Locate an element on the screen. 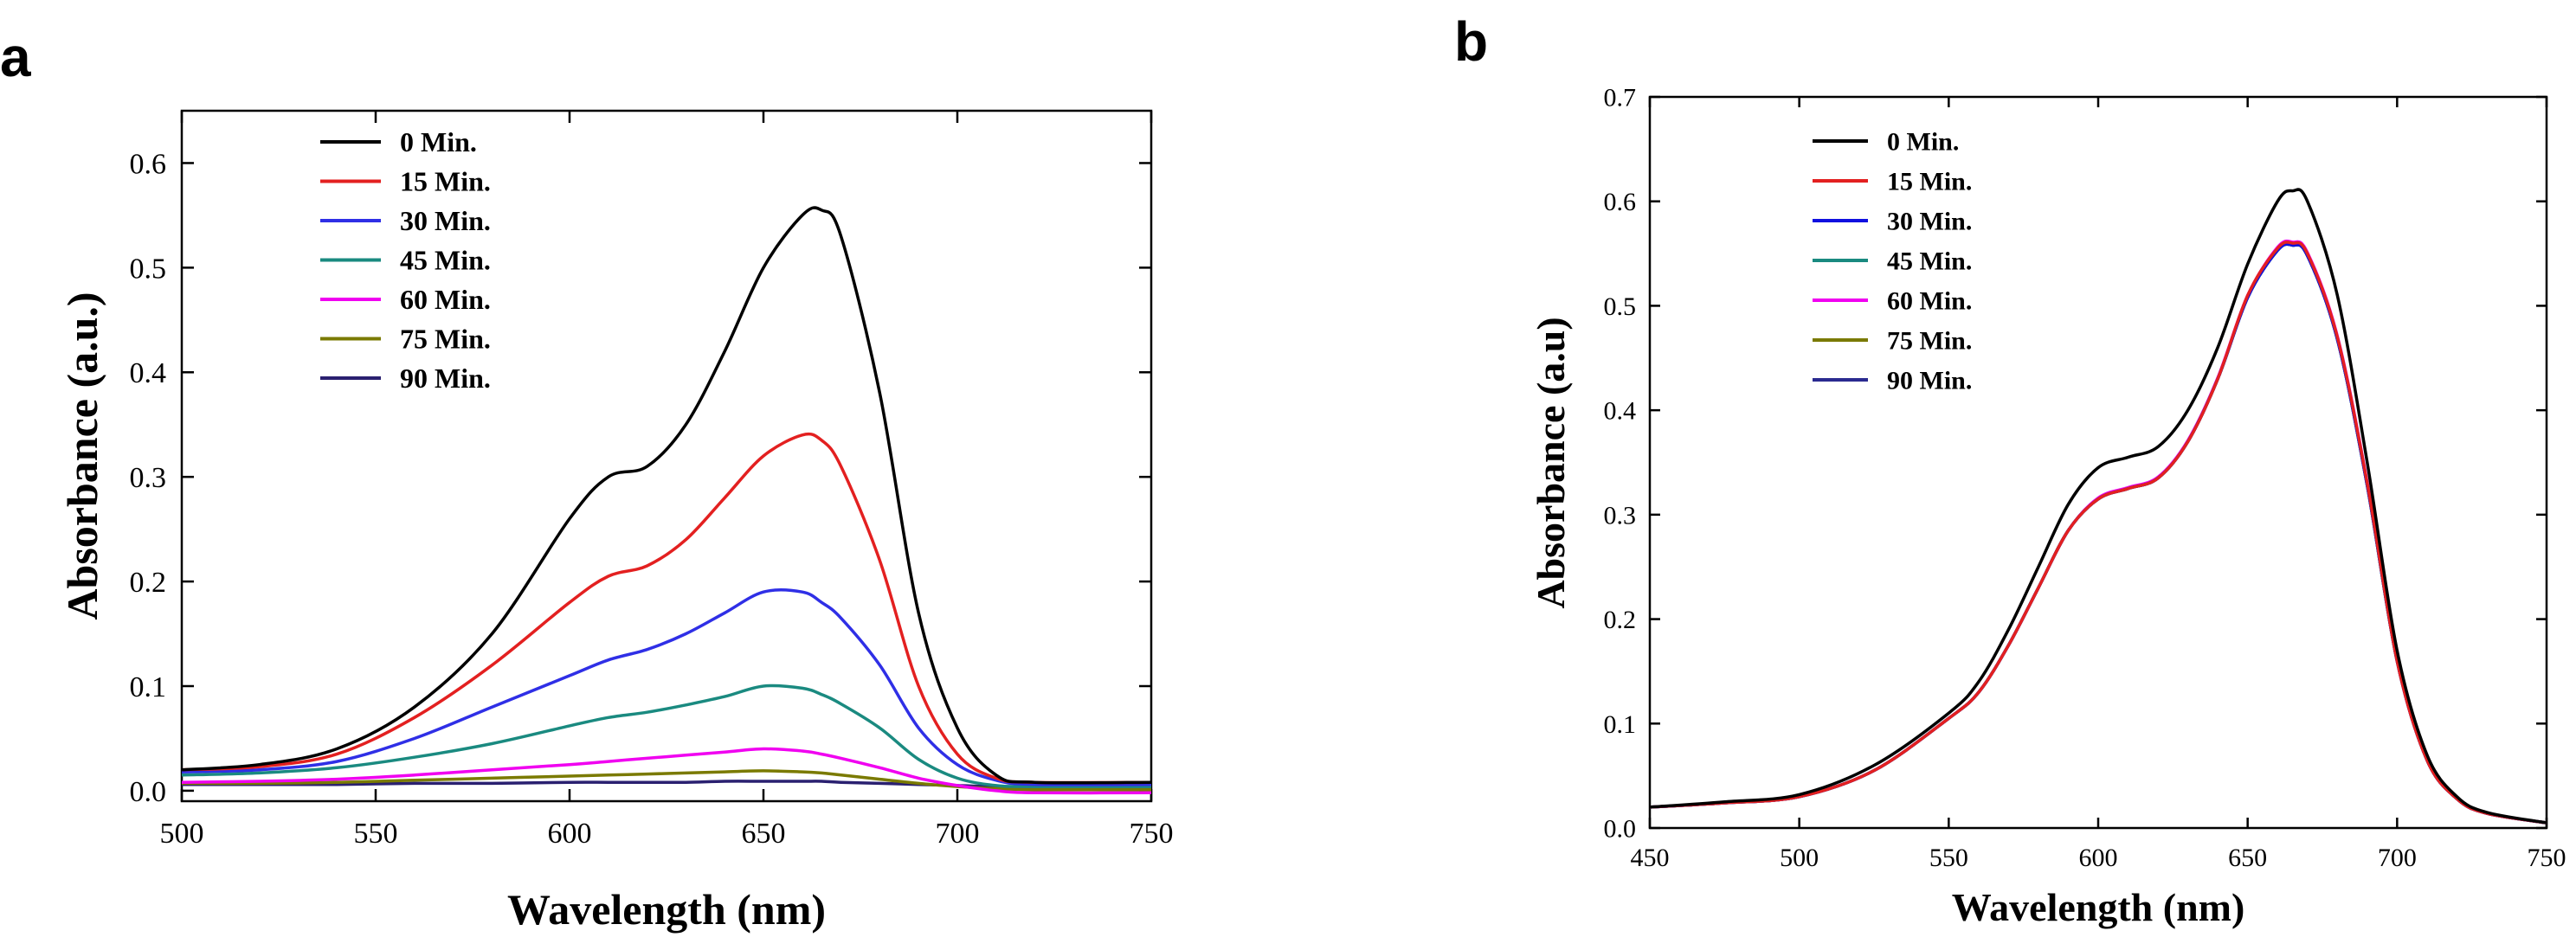 This screenshot has height=950, width=2576. series-line-45-min is located at coordinates (666, 736).